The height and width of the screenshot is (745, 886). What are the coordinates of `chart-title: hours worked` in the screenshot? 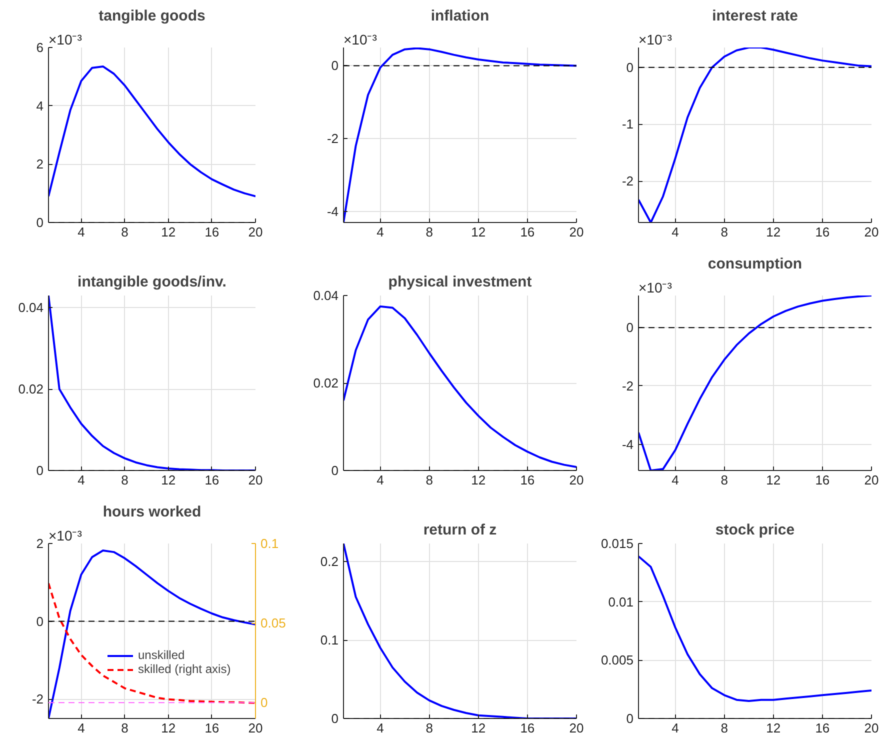 It's located at (152, 512).